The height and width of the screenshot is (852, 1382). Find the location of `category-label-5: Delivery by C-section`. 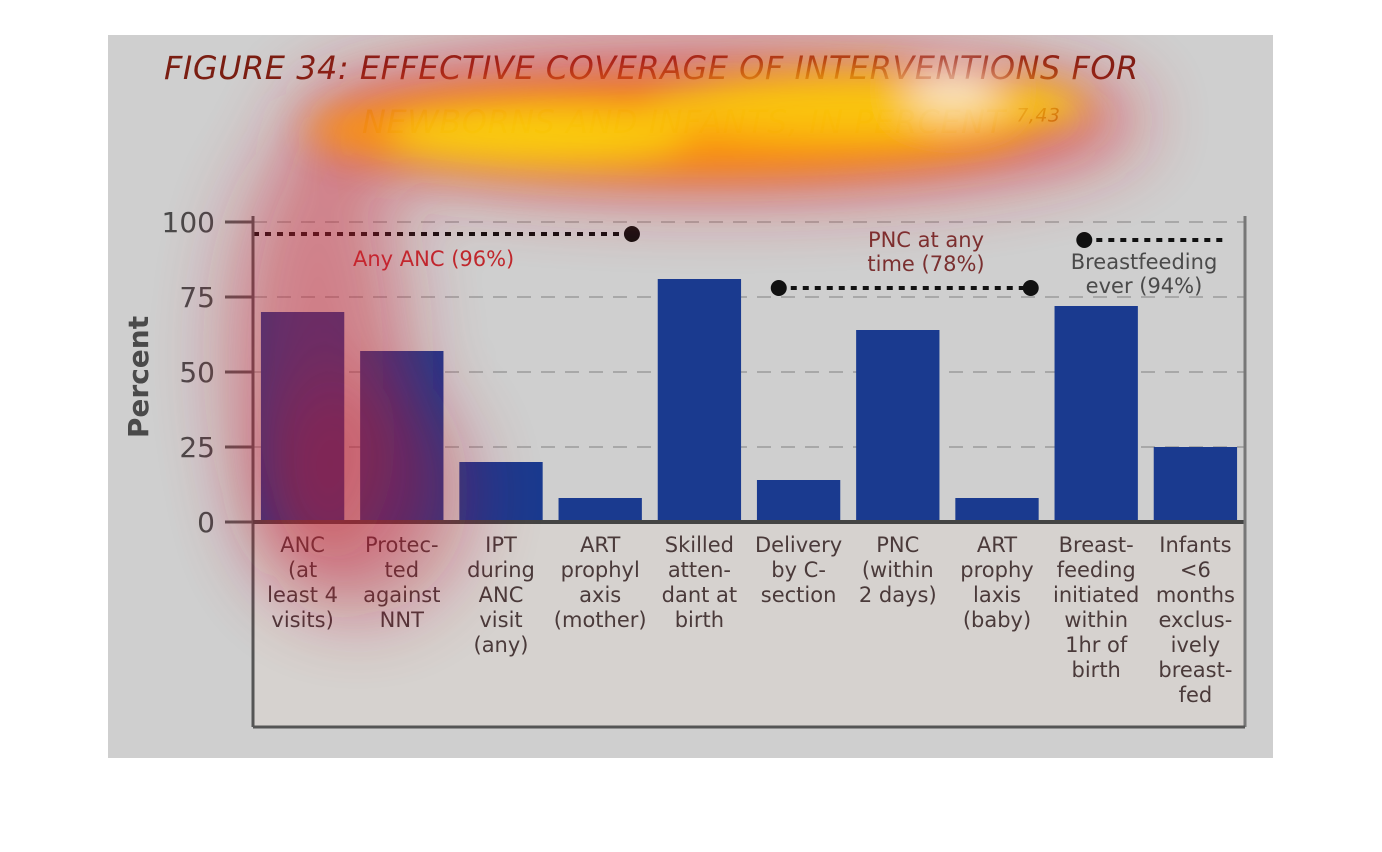

category-label-5: Delivery by C-section is located at coordinates (798, 570).